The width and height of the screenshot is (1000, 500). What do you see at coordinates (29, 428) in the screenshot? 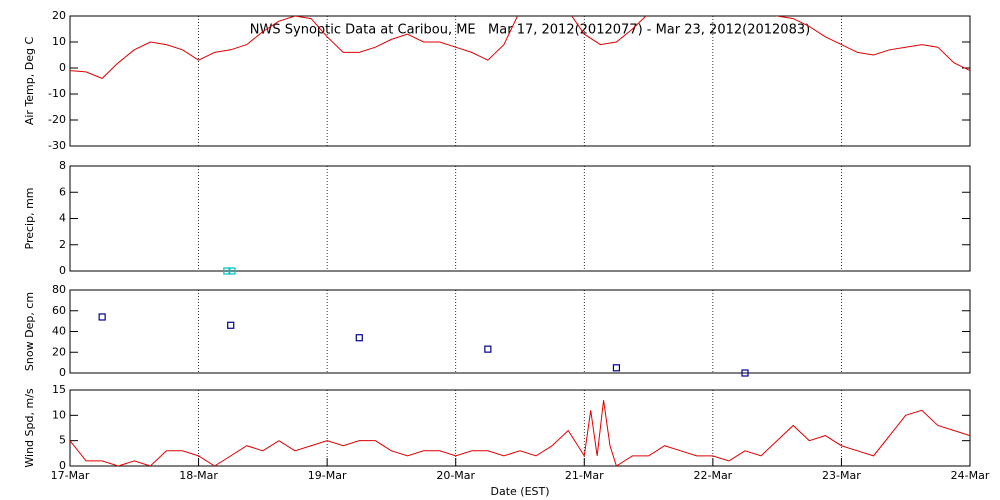
I see `y-axis-label: Wind Spd, m/s` at bounding box center [29, 428].